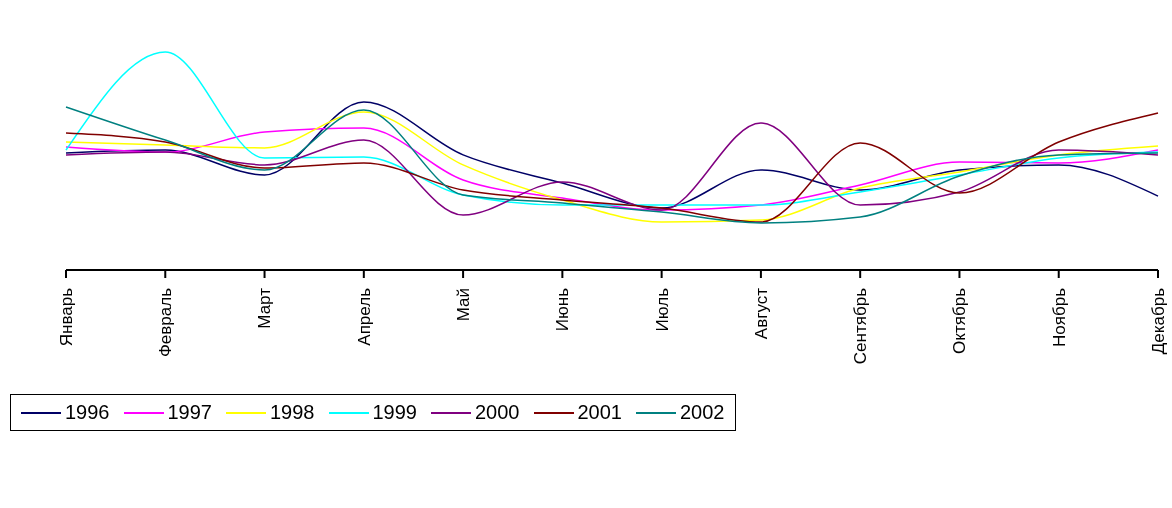 Image resolution: width=1172 pixels, height=508 pixels. What do you see at coordinates (662, 309) in the screenshot?
I see `x-tick-label: Июль` at bounding box center [662, 309].